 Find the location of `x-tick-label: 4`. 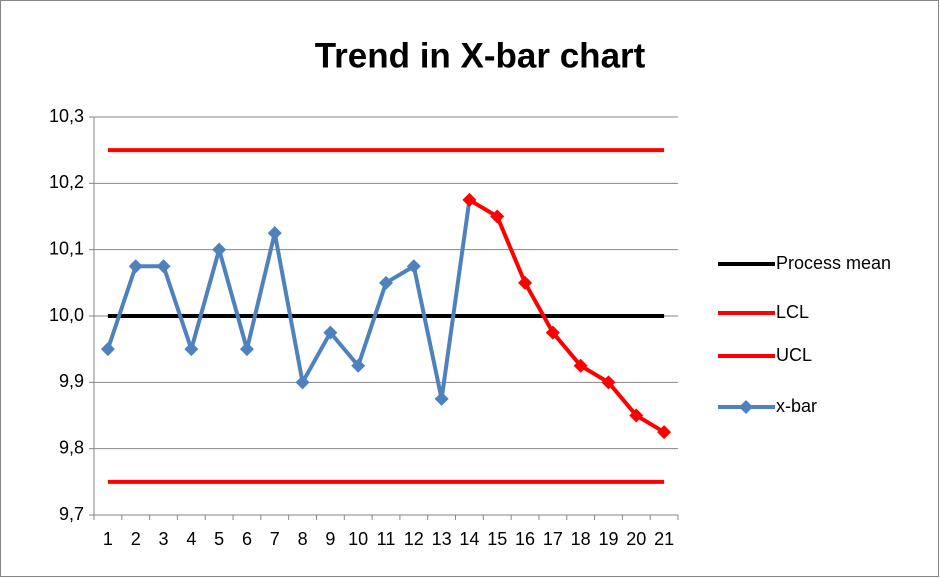

x-tick-label: 4 is located at coordinates (191, 539).